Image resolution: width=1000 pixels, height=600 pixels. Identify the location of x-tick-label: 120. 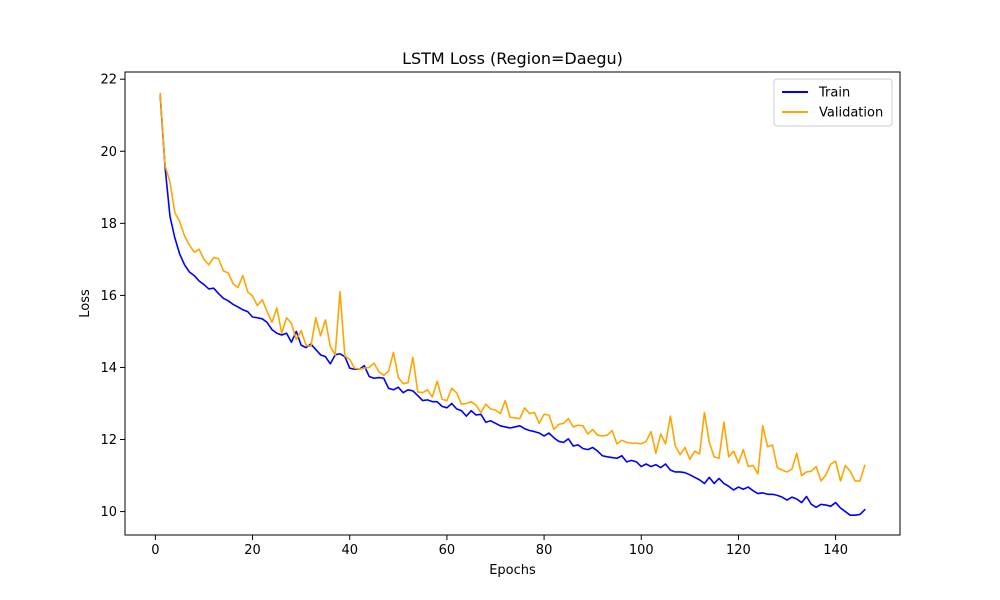
(738, 550).